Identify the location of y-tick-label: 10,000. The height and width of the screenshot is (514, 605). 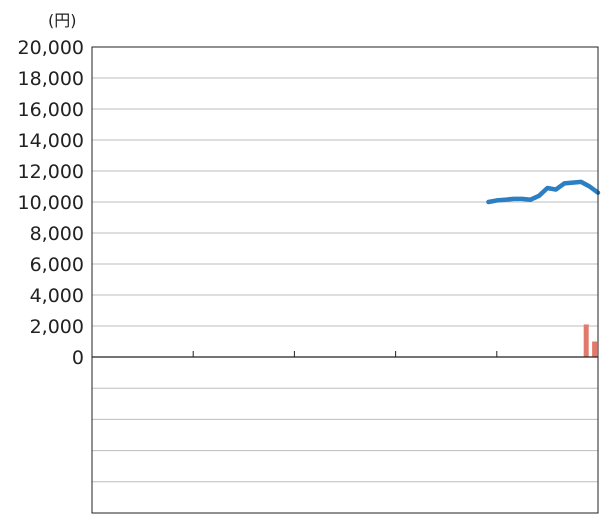
(51, 203).